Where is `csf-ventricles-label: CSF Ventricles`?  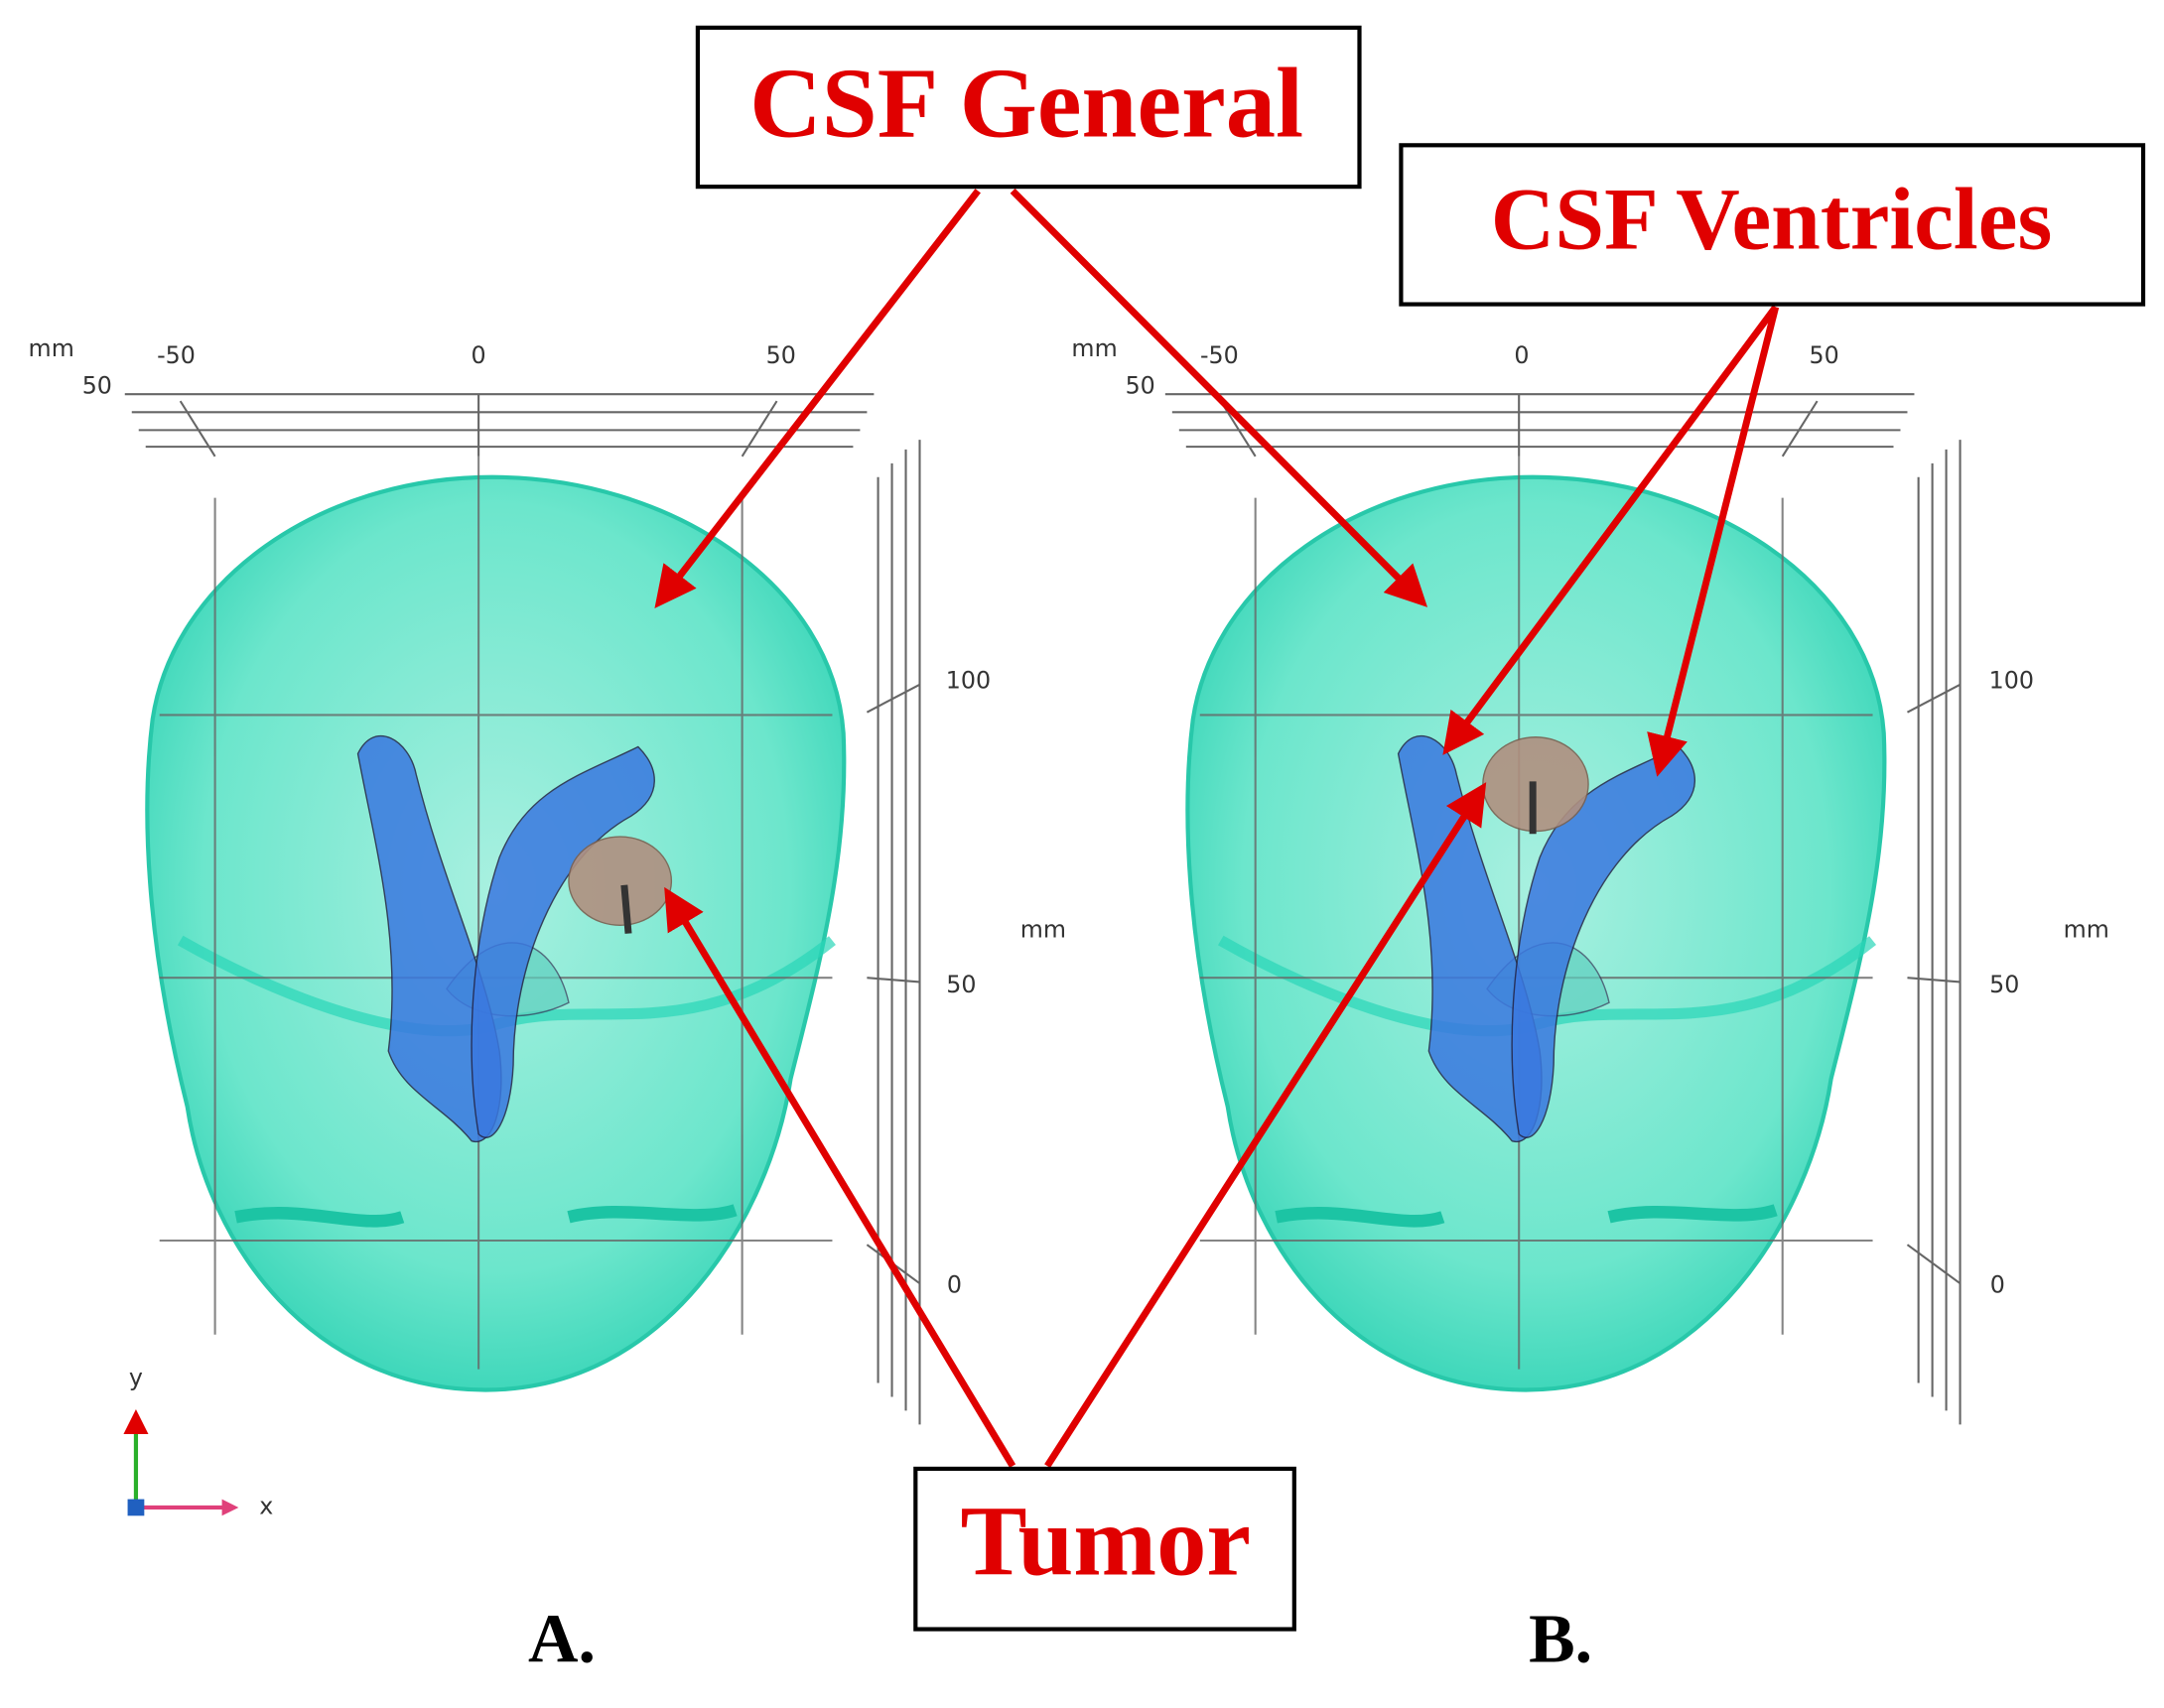 csf-ventricles-label: CSF Ventricles is located at coordinates (1772, 220).